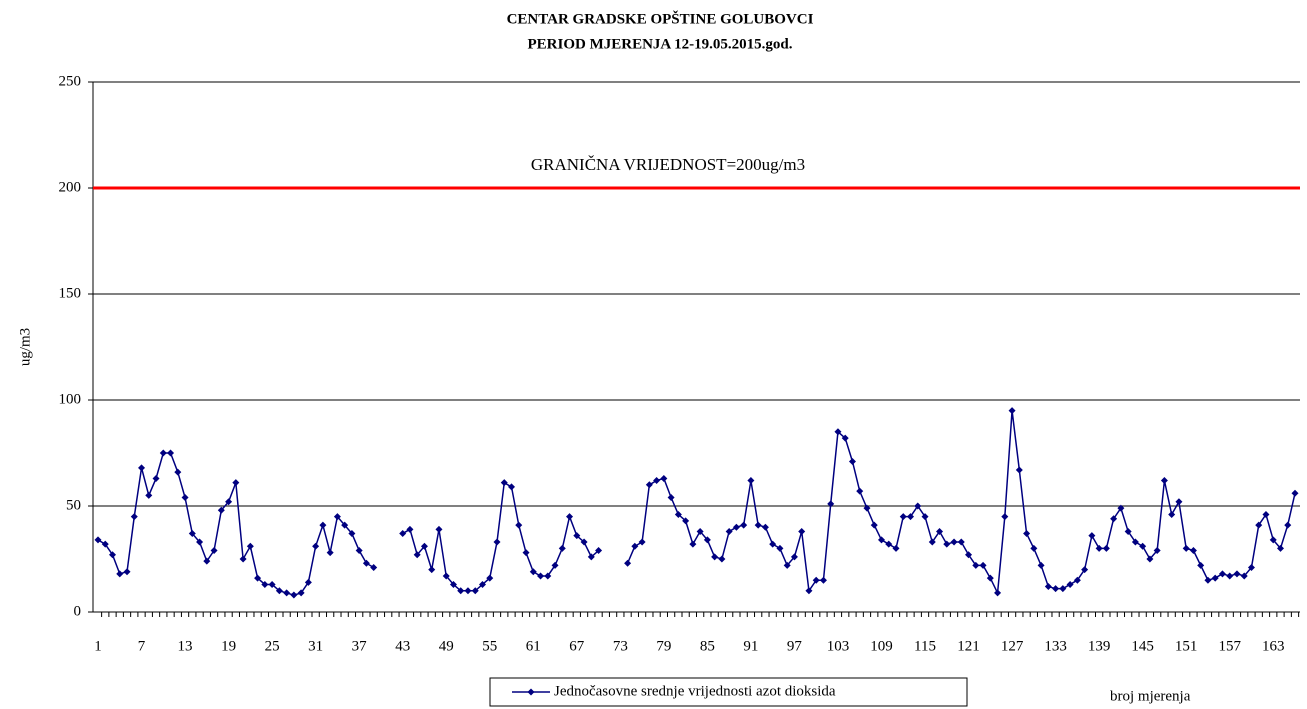  What do you see at coordinates (360, 646) in the screenshot?
I see `x-tick-label: 37` at bounding box center [360, 646].